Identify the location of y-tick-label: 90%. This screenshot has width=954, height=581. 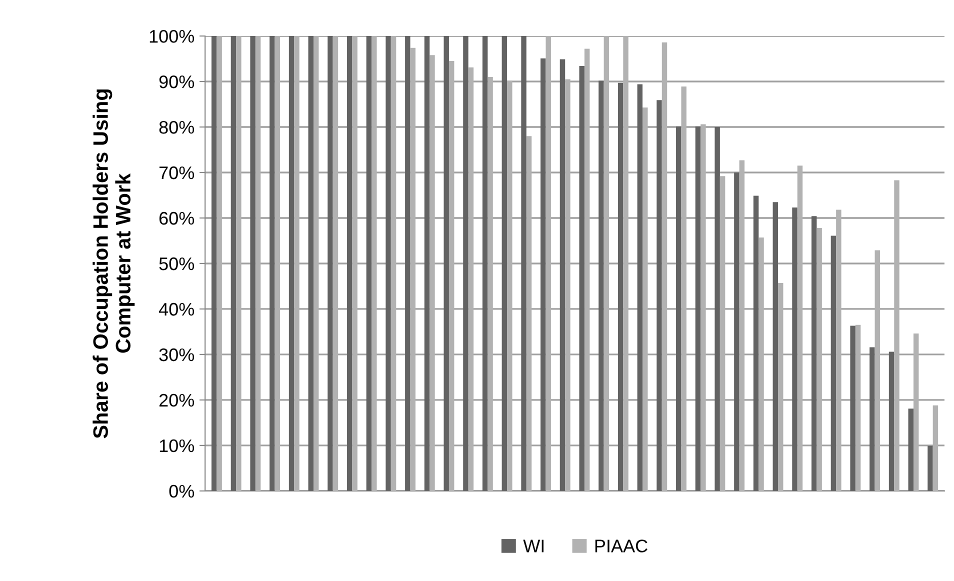
(176, 81).